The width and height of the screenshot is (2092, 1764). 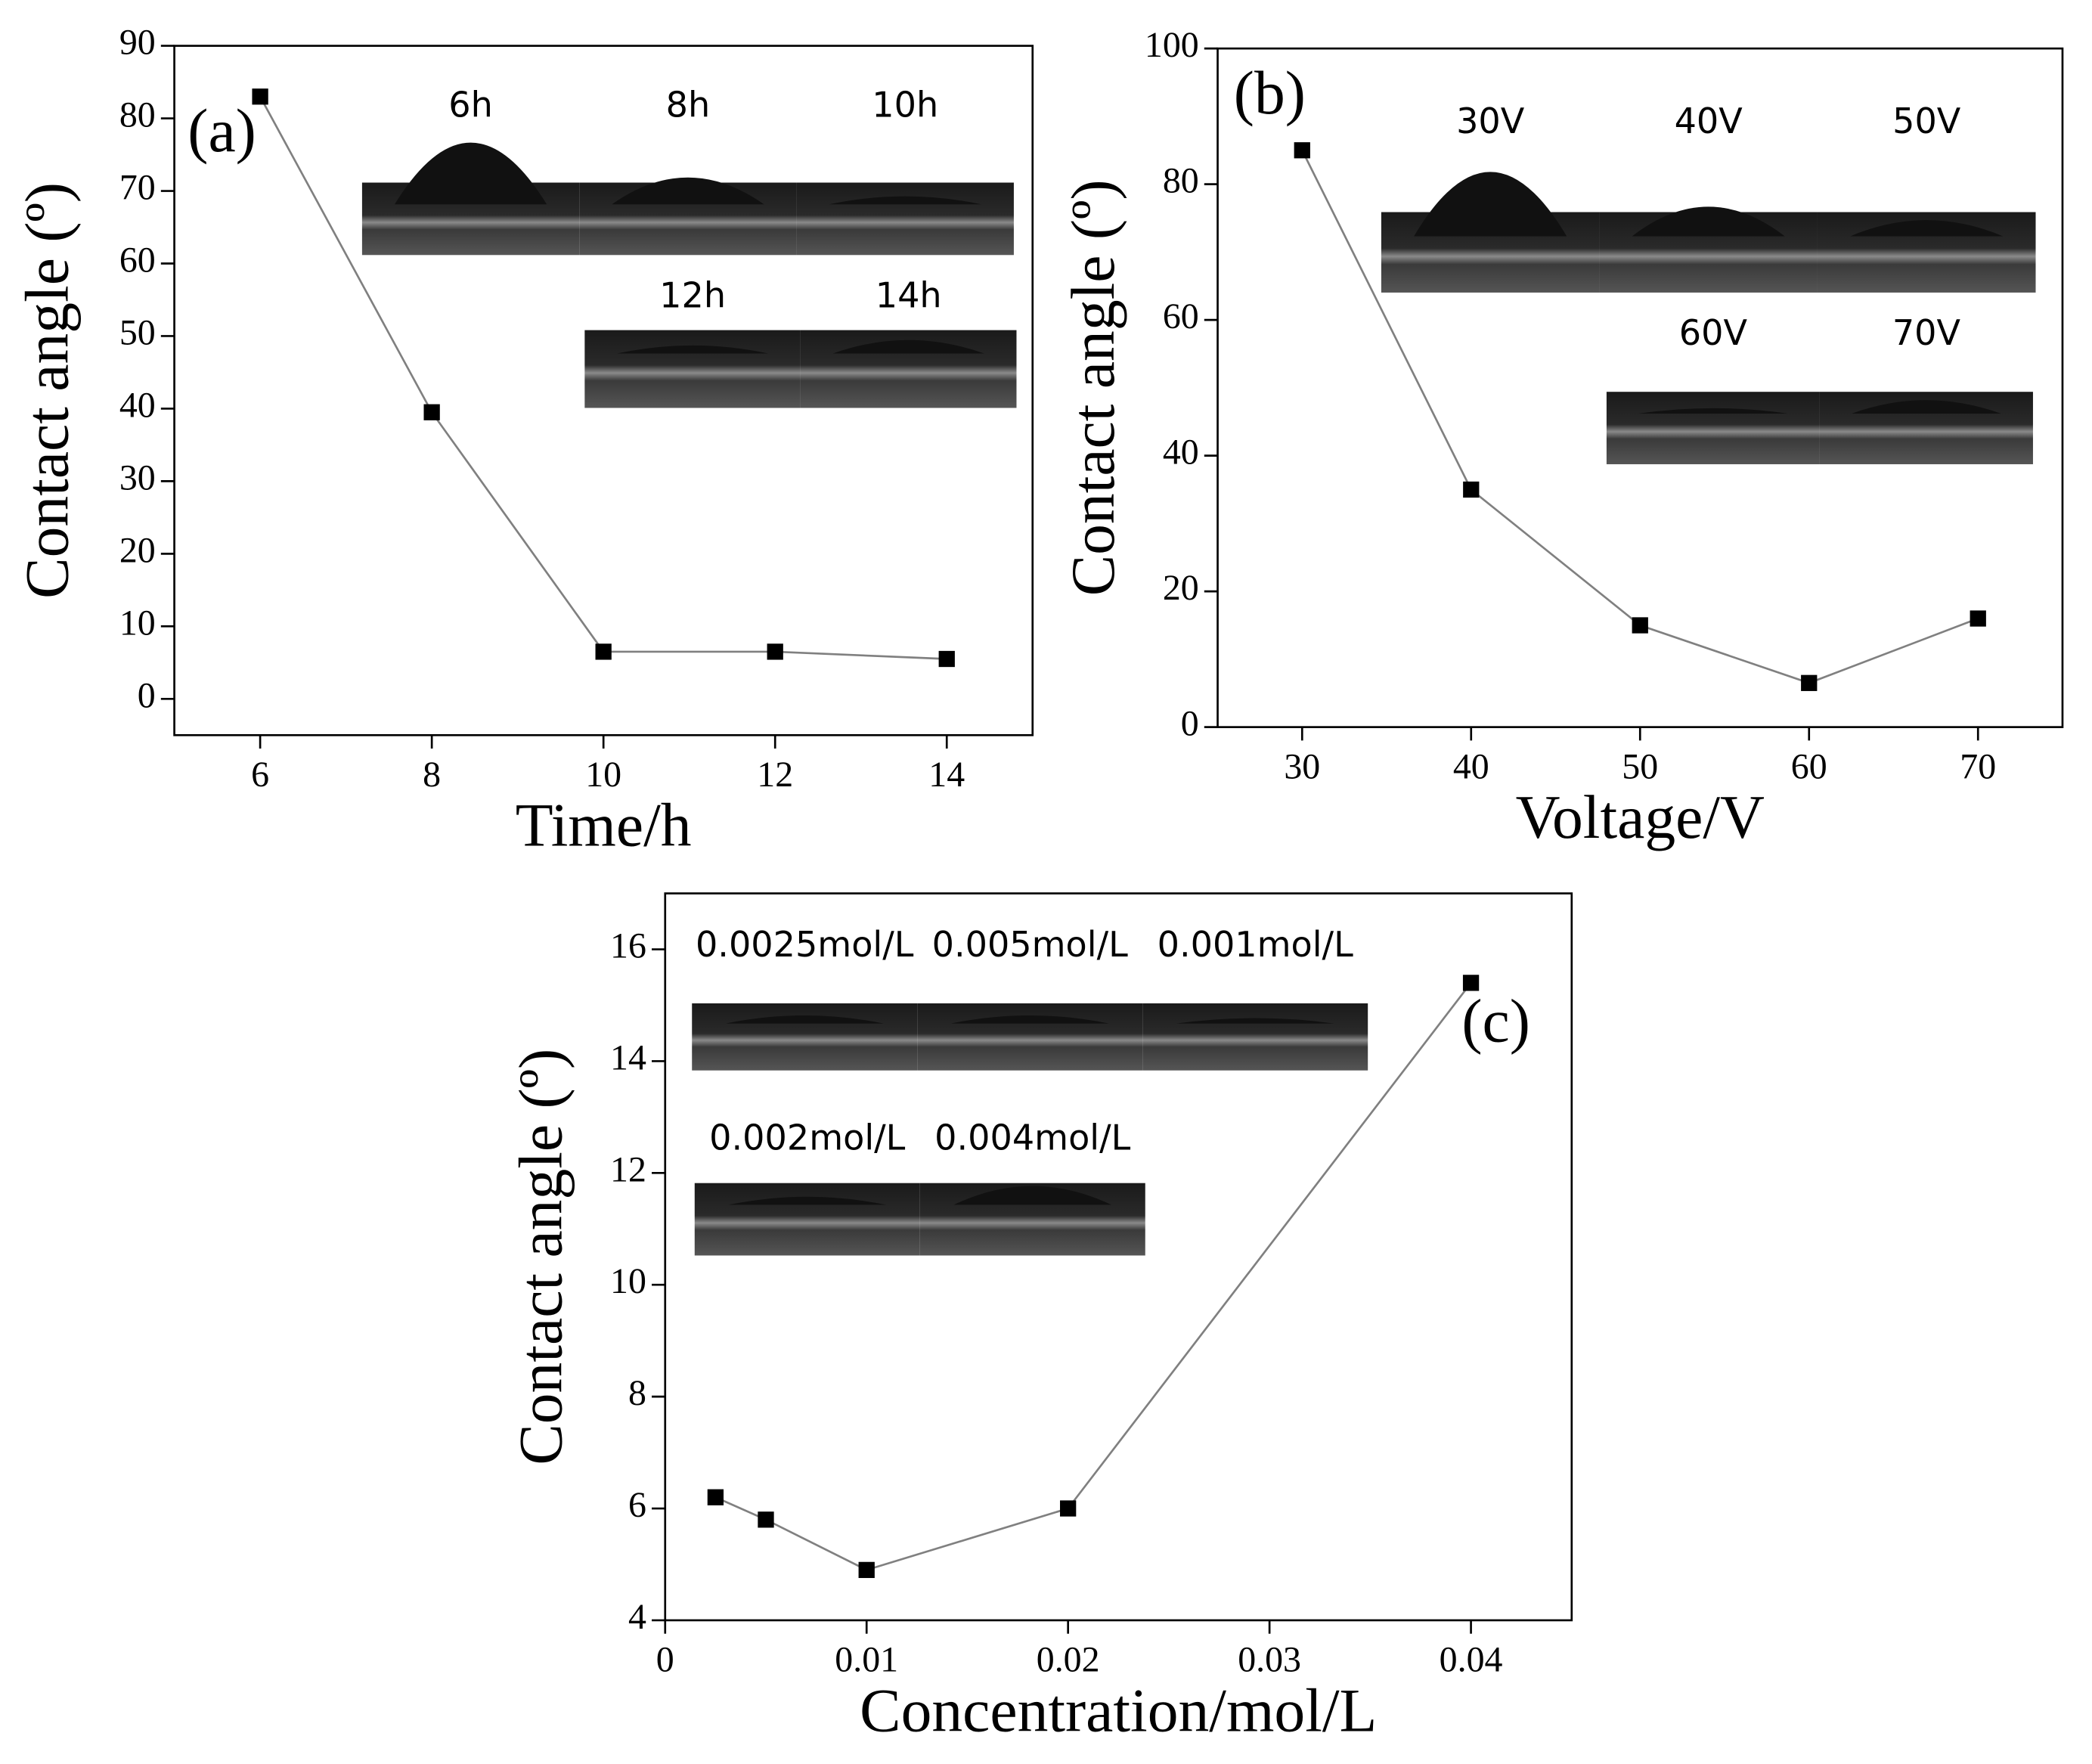 I want to click on y-tick-label: 100, so click(x=1172, y=45).